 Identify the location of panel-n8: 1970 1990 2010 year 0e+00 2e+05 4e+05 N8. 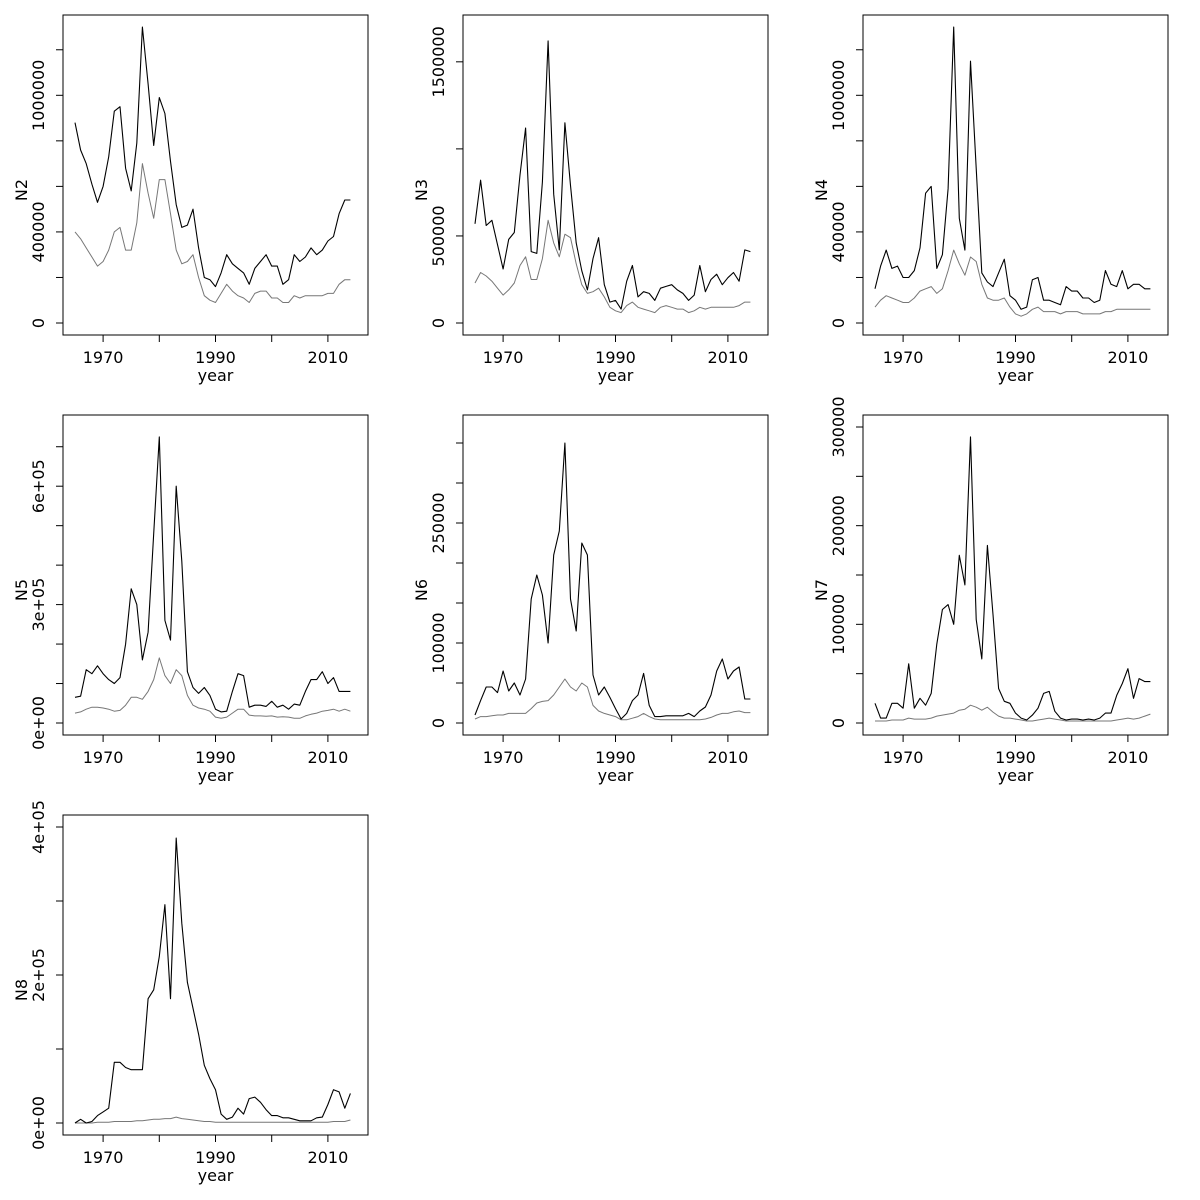
(190, 992).